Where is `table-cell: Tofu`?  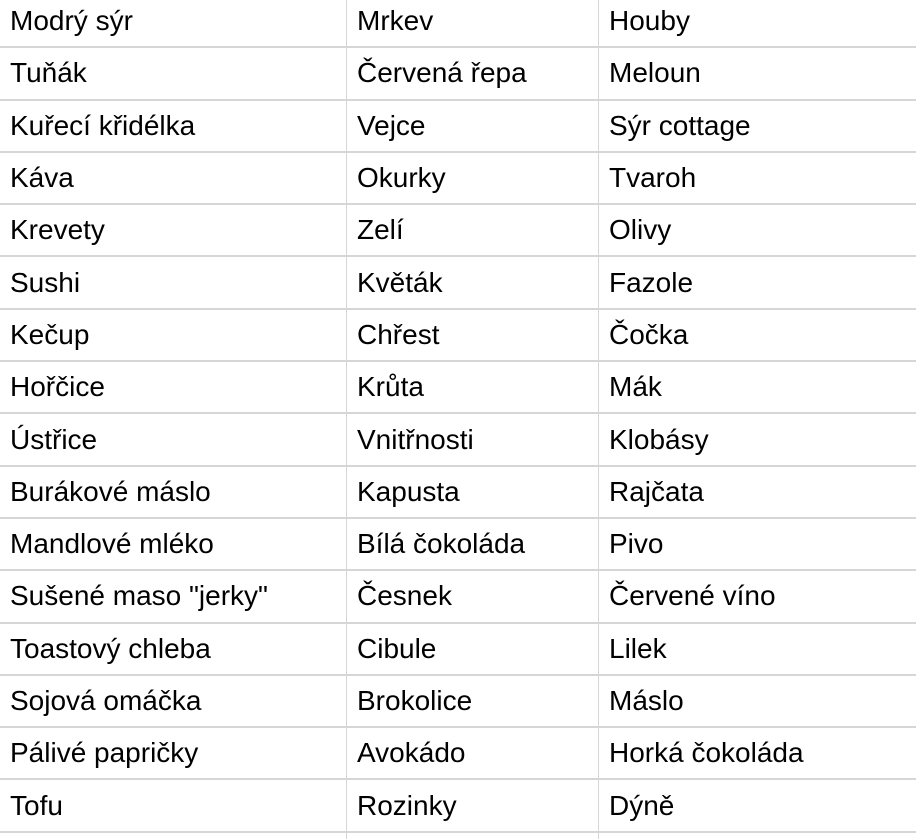 table-cell: Tofu is located at coordinates (173, 806).